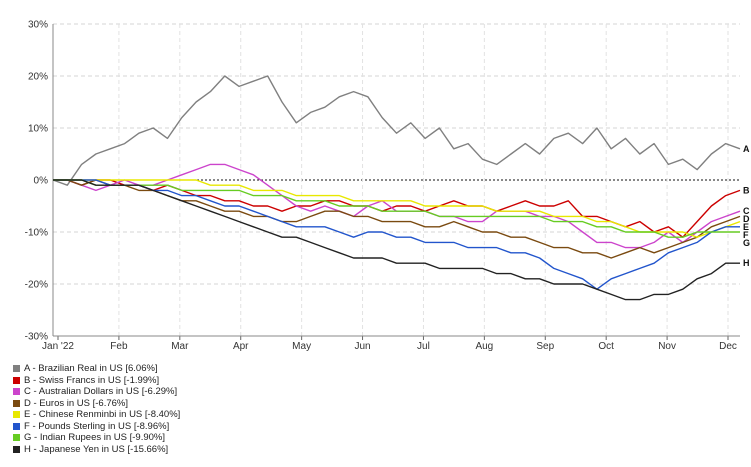 The image size is (751, 467). What do you see at coordinates (41, 181) in the screenshot?
I see `y-tick-label: 0%` at bounding box center [41, 181].